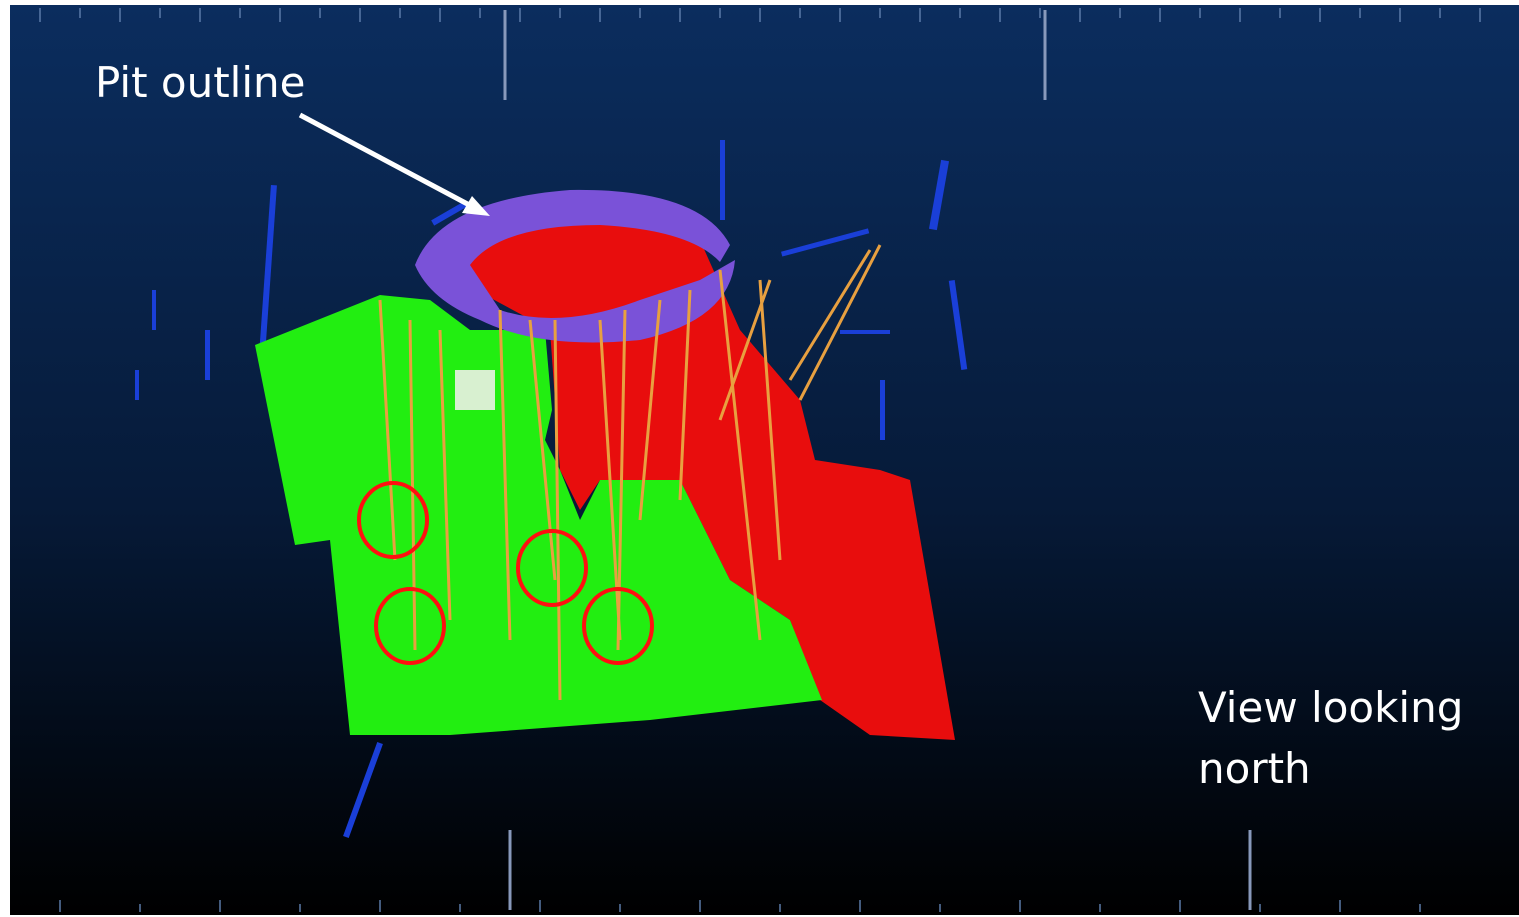 The height and width of the screenshot is (917, 1519). What do you see at coordinates (575, 266) in the screenshot?
I see `pit-outline-shape` at bounding box center [575, 266].